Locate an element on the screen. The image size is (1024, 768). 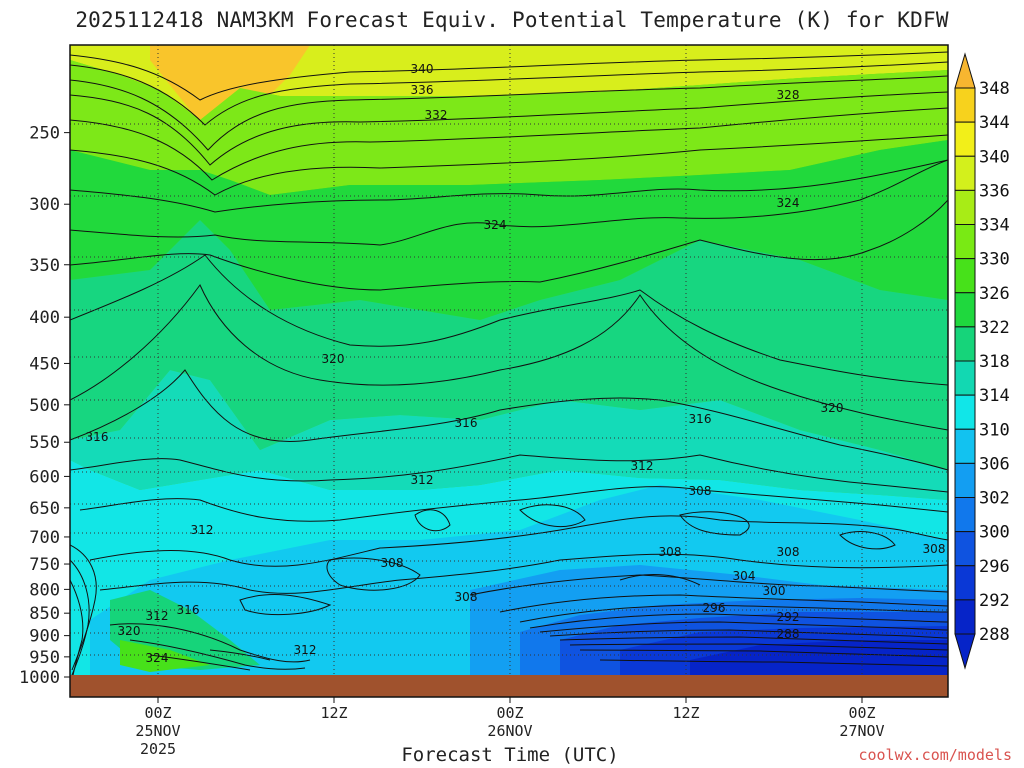
colorbar-label: 330 is located at coordinates (994, 260).